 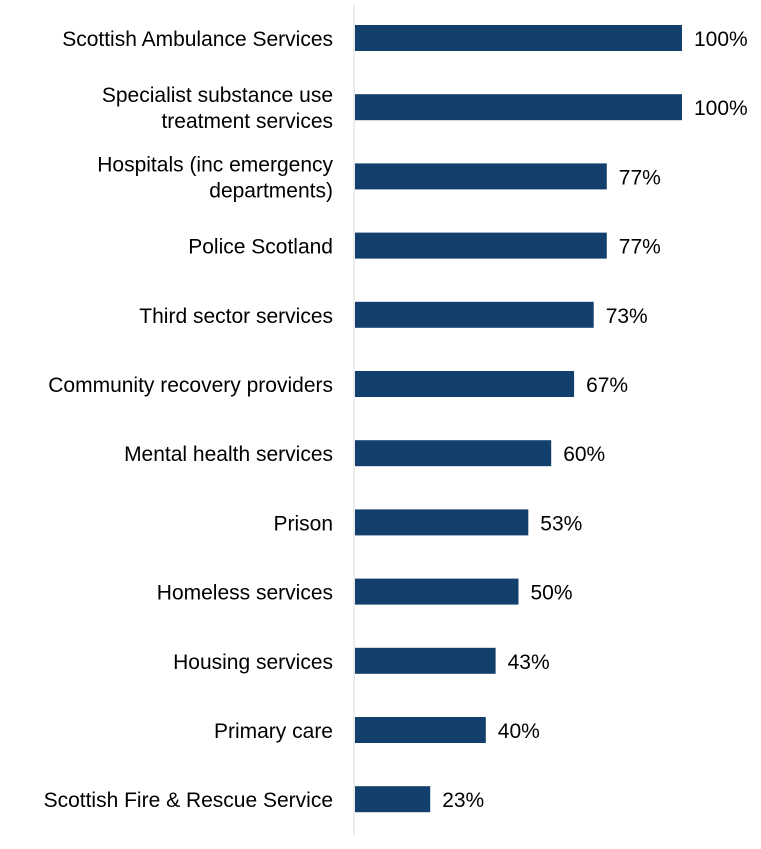 What do you see at coordinates (190, 385) in the screenshot?
I see `category-label: Community recovery providers` at bounding box center [190, 385].